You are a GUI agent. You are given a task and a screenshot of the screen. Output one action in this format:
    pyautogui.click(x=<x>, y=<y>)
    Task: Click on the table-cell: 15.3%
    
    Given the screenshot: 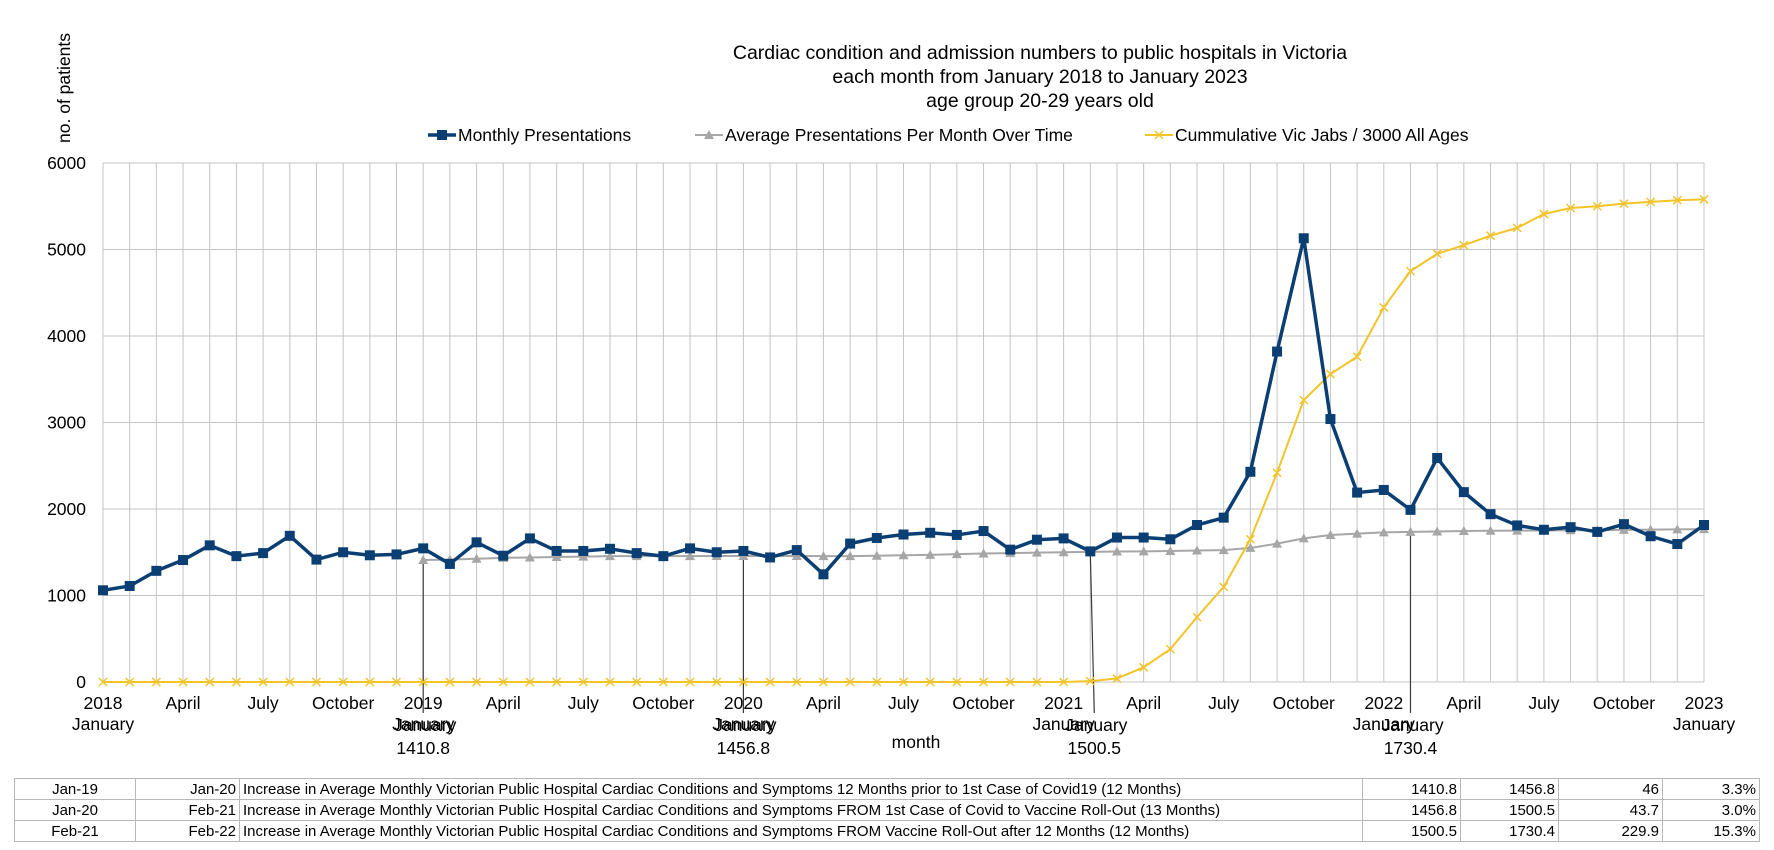 What is the action you would take?
    pyautogui.click(x=1711, y=831)
    